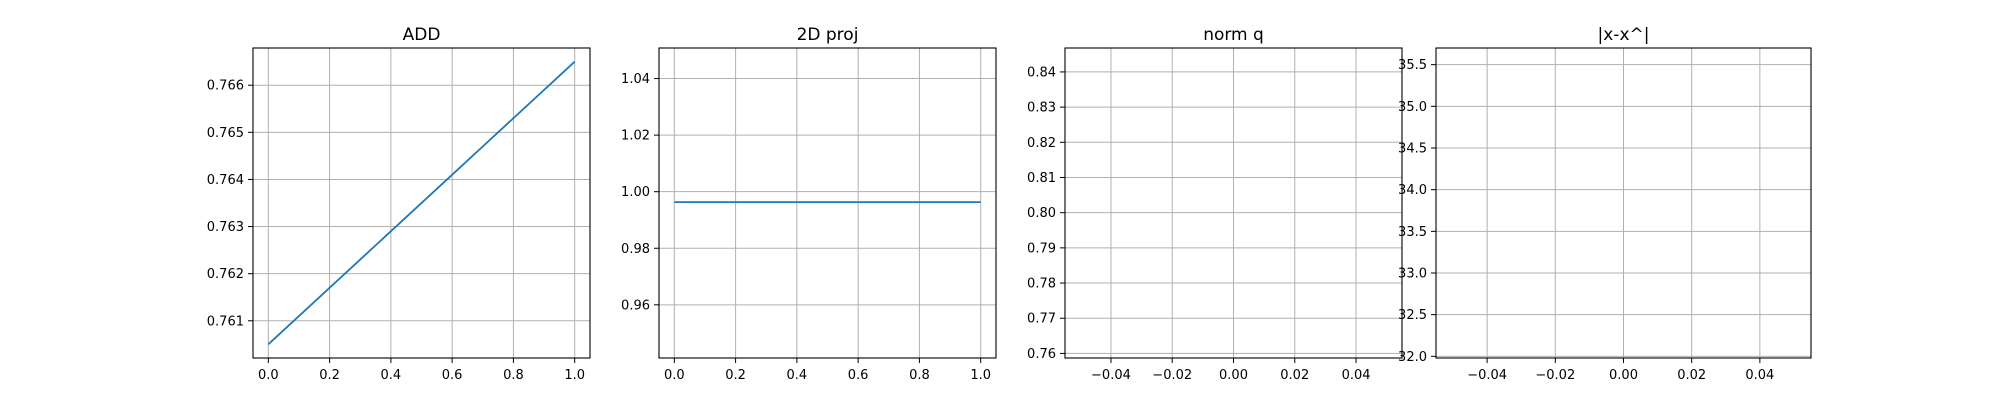 The width and height of the screenshot is (2000, 400). What do you see at coordinates (1041, 319) in the screenshot?
I see `y-tick-label: 0.77` at bounding box center [1041, 319].